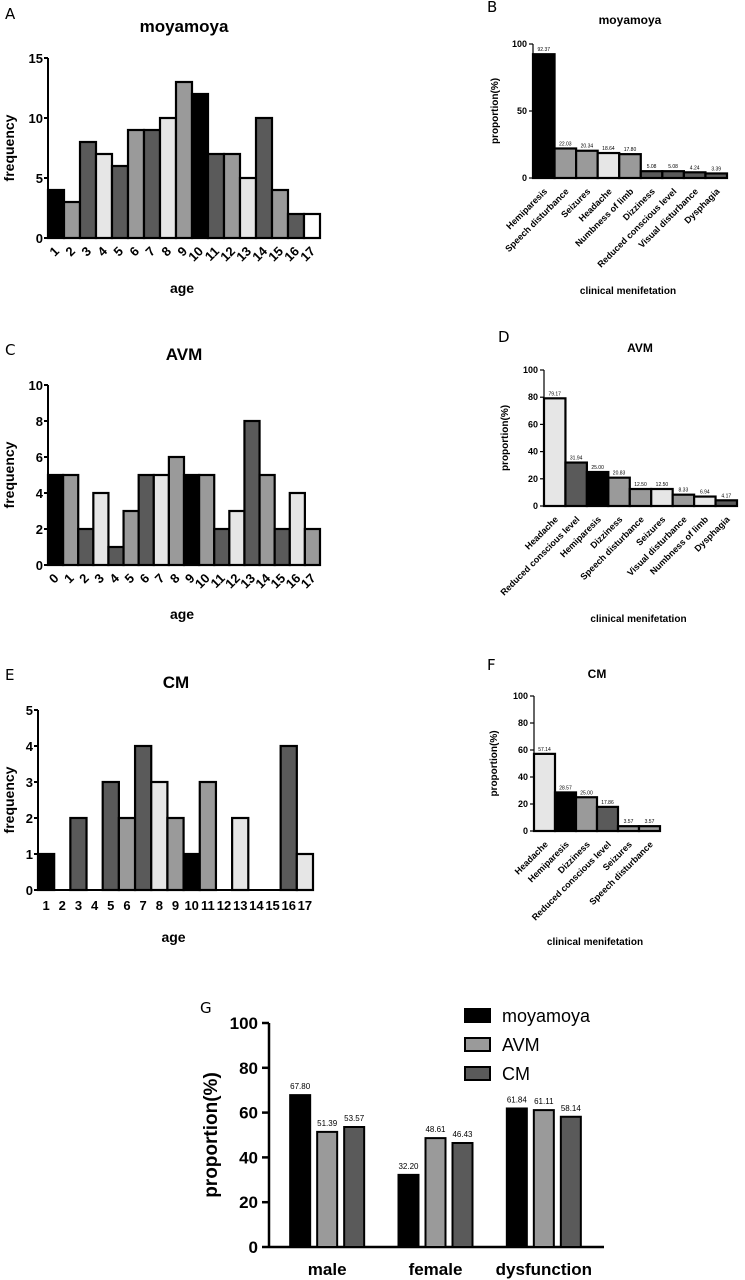  What do you see at coordinates (544, 1269) in the screenshot?
I see `x-category-label: dysfunction` at bounding box center [544, 1269].